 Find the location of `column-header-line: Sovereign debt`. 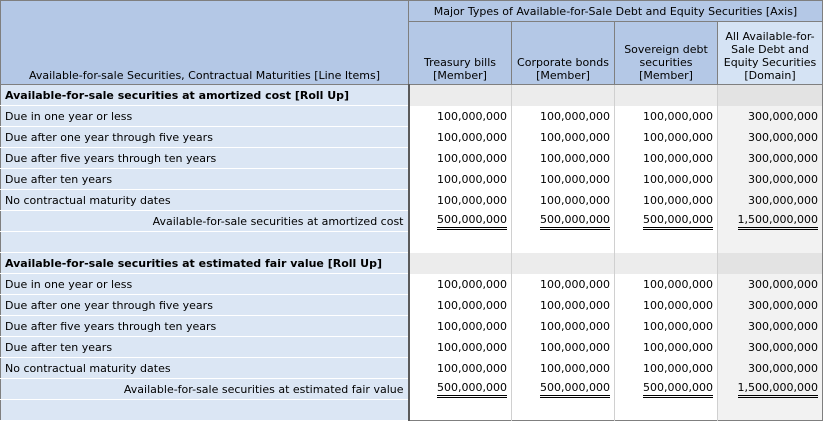

column-header-line: Sovereign debt is located at coordinates (666, 49).